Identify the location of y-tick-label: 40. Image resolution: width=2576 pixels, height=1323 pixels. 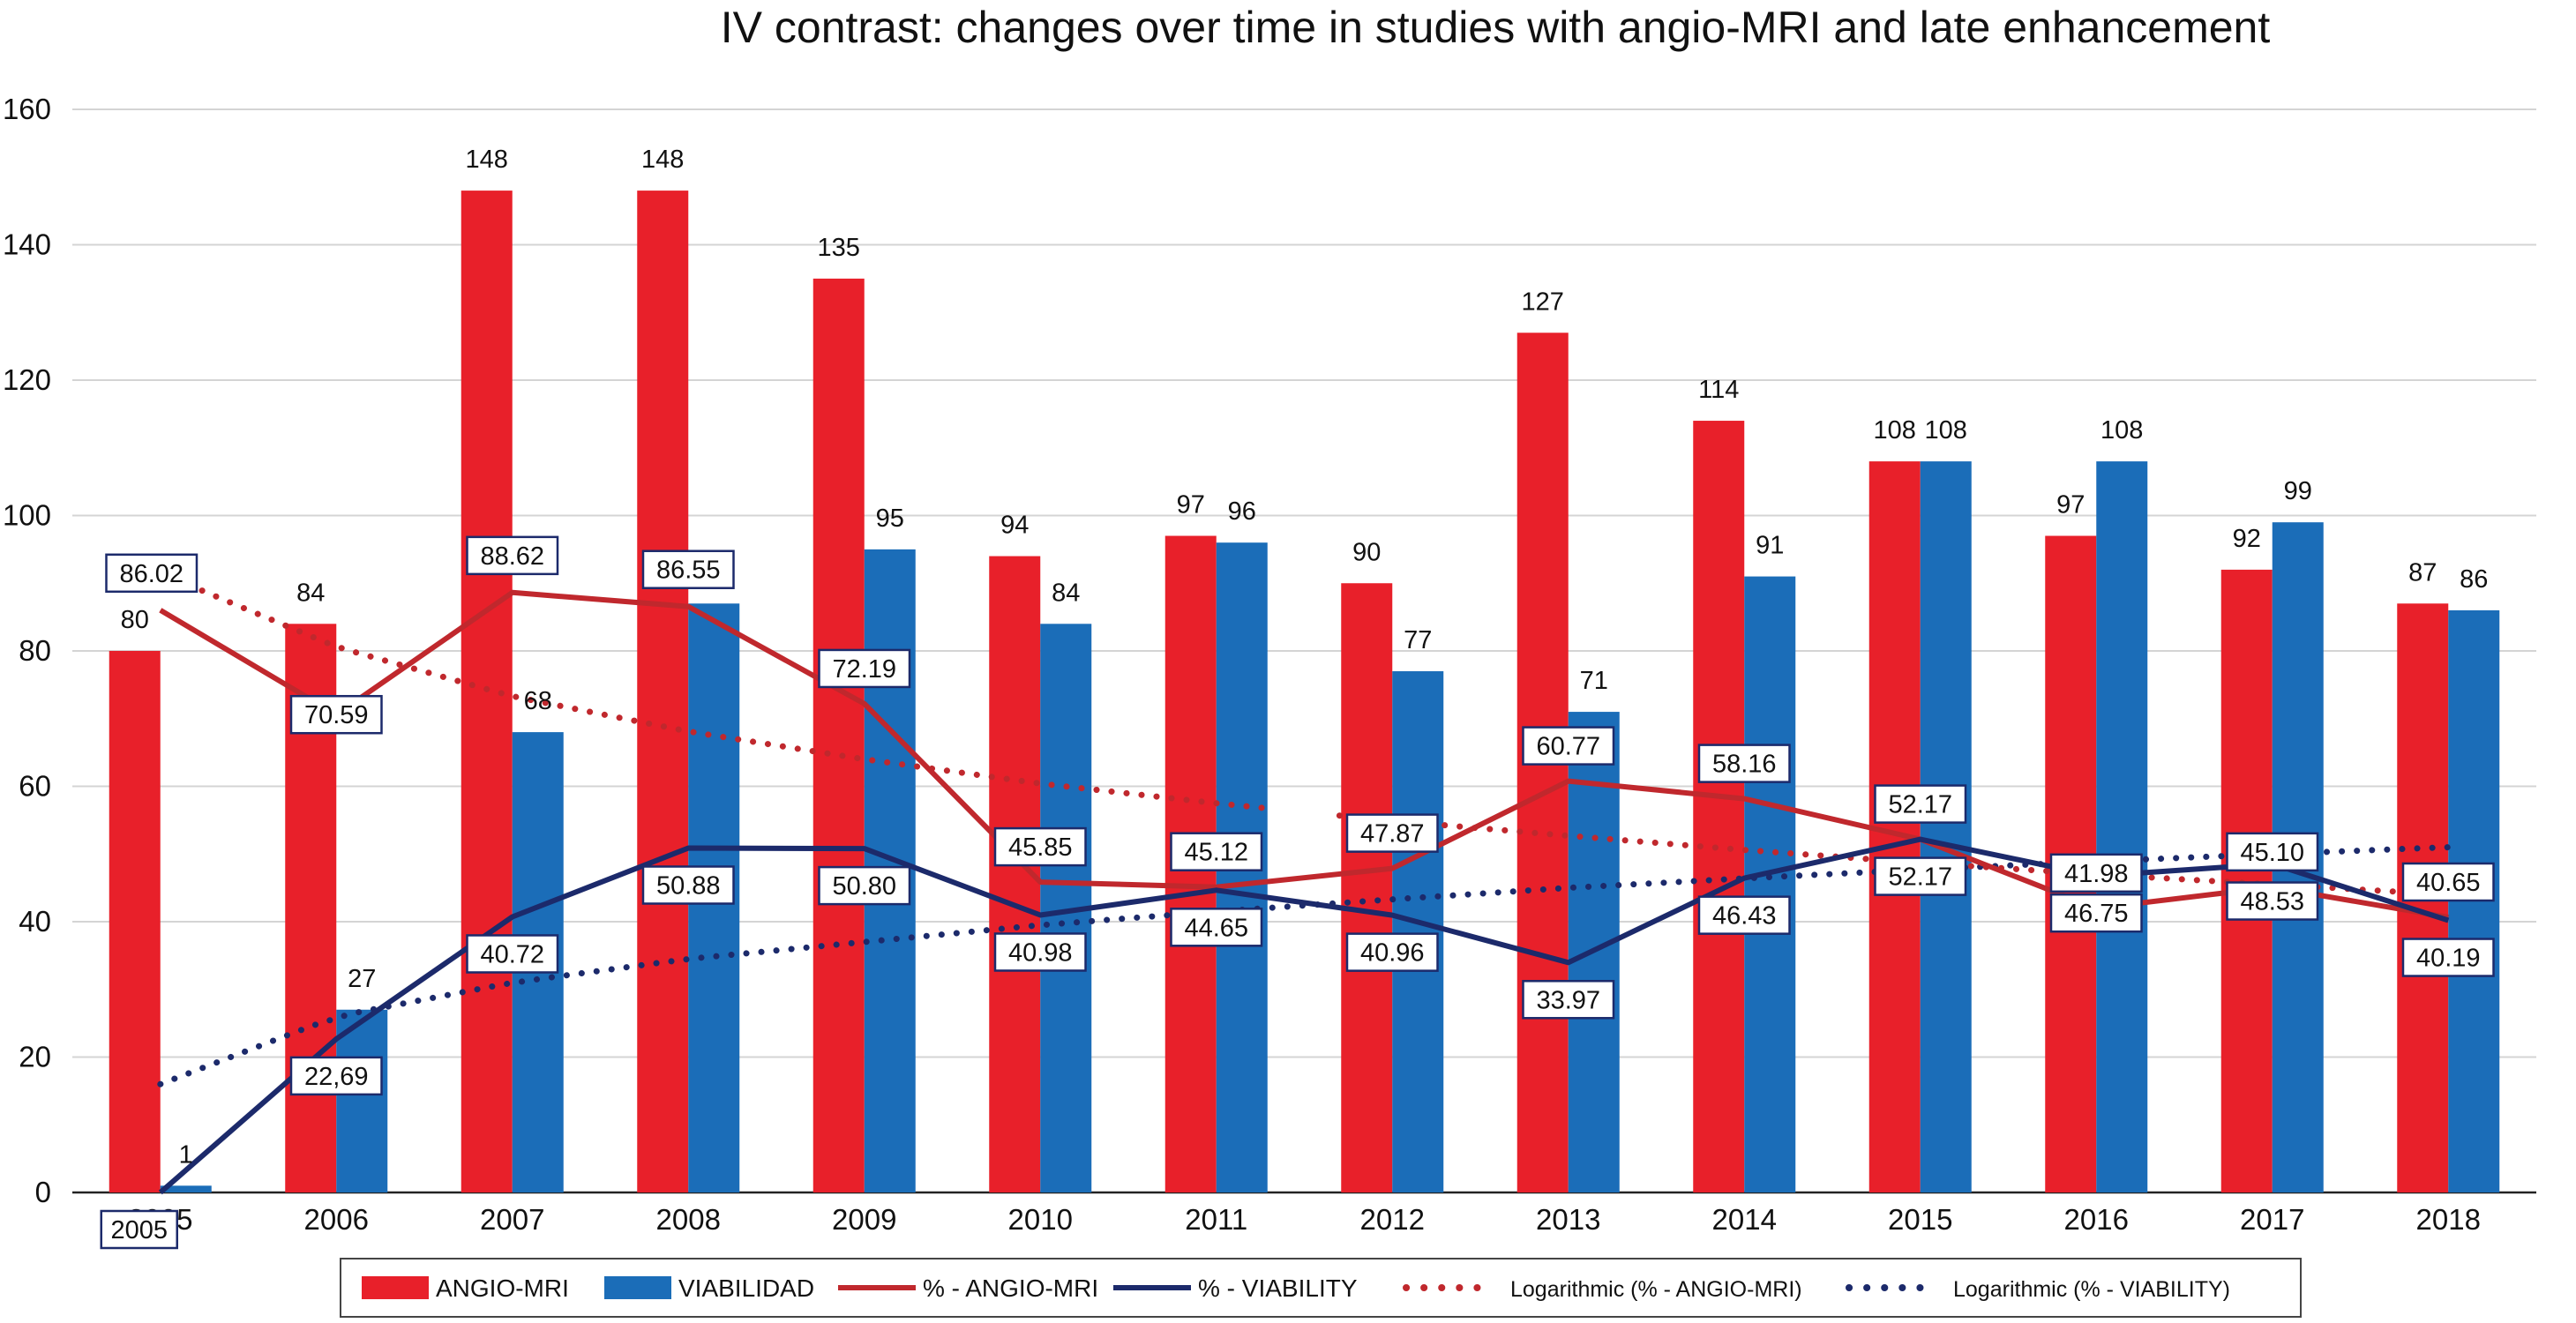
(35, 921).